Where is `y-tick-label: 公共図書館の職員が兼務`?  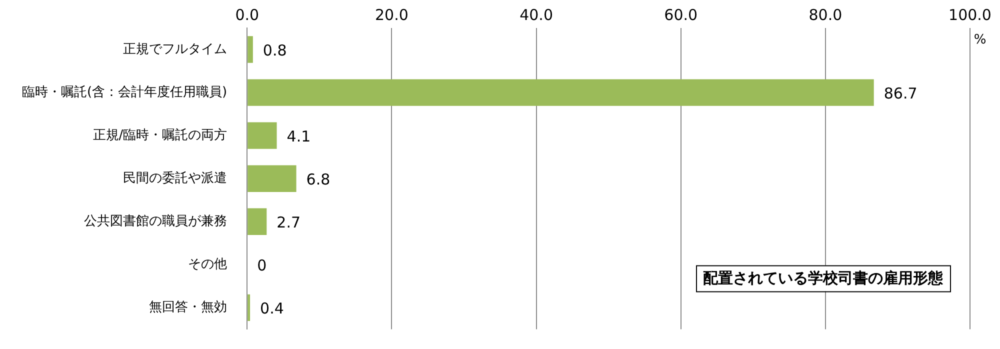 y-tick-label: 公共図書館の職員が兼務 is located at coordinates (156, 222).